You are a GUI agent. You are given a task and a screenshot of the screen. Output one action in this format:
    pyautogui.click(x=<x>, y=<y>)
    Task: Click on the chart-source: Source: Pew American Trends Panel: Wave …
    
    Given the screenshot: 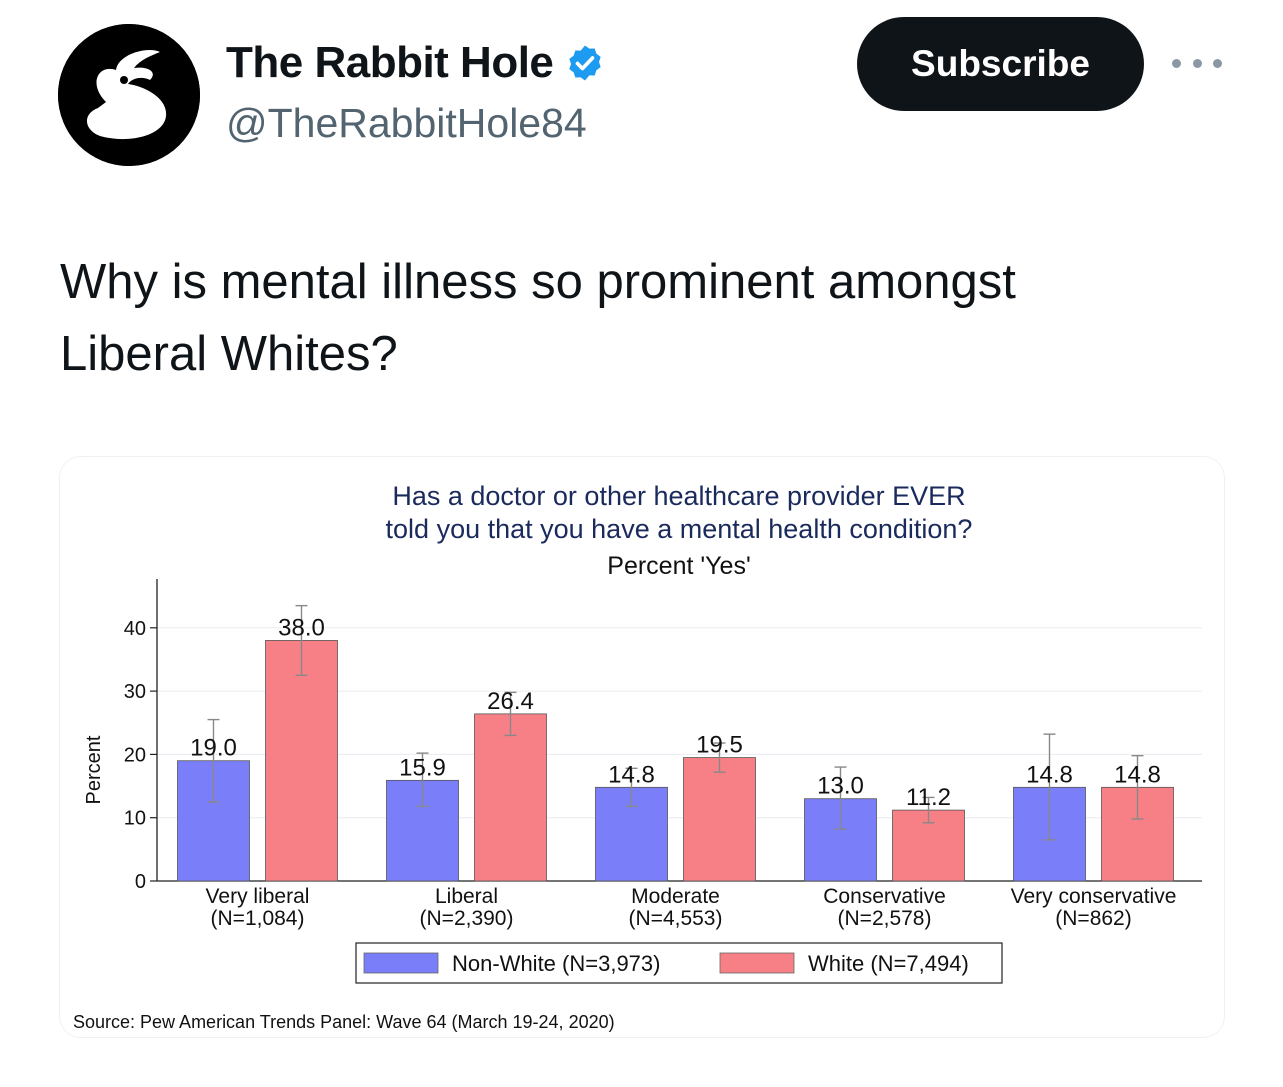 What is the action you would take?
    pyautogui.click(x=344, y=1022)
    